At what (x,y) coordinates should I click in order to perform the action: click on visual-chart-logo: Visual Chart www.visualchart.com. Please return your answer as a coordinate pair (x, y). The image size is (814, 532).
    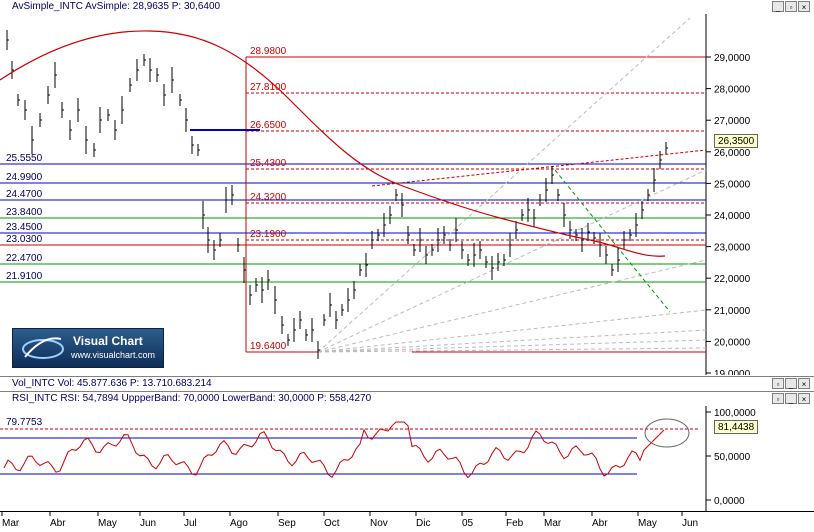
    Looking at the image, I should click on (88, 348).